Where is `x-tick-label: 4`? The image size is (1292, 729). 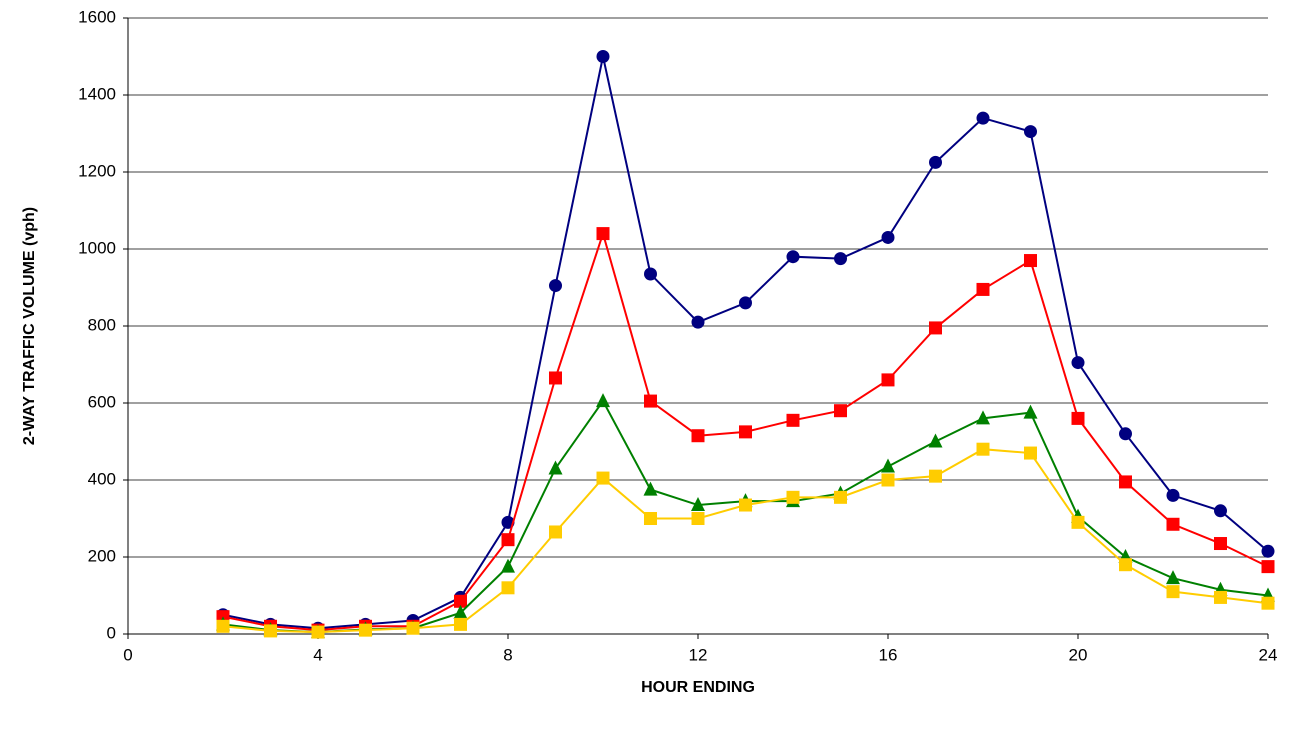
x-tick-label: 4 is located at coordinates (317, 654).